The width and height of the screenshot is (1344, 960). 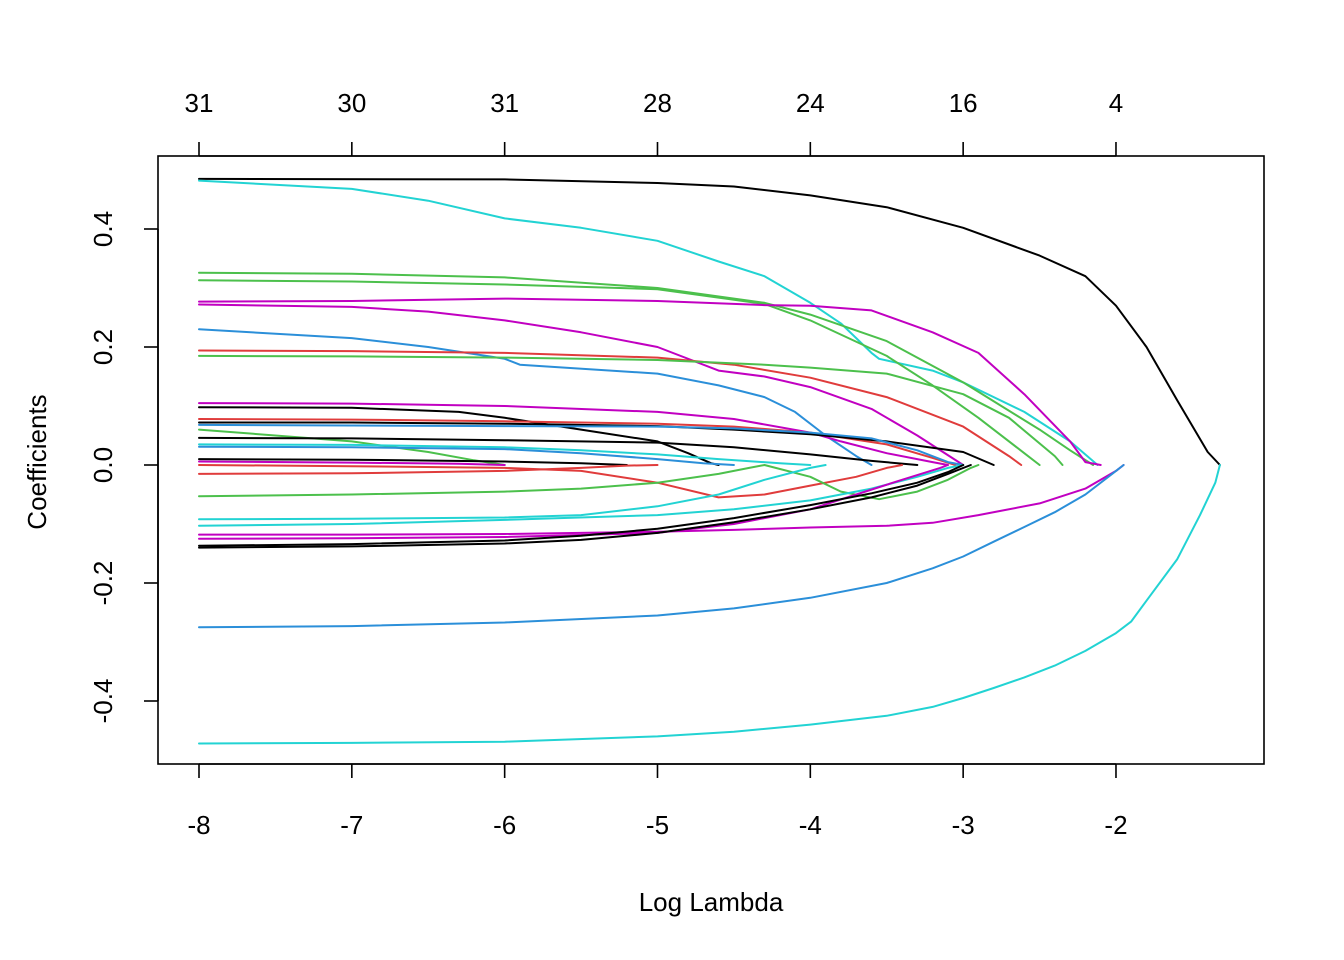 I want to click on y-tick-label: 0.0, so click(x=103, y=465).